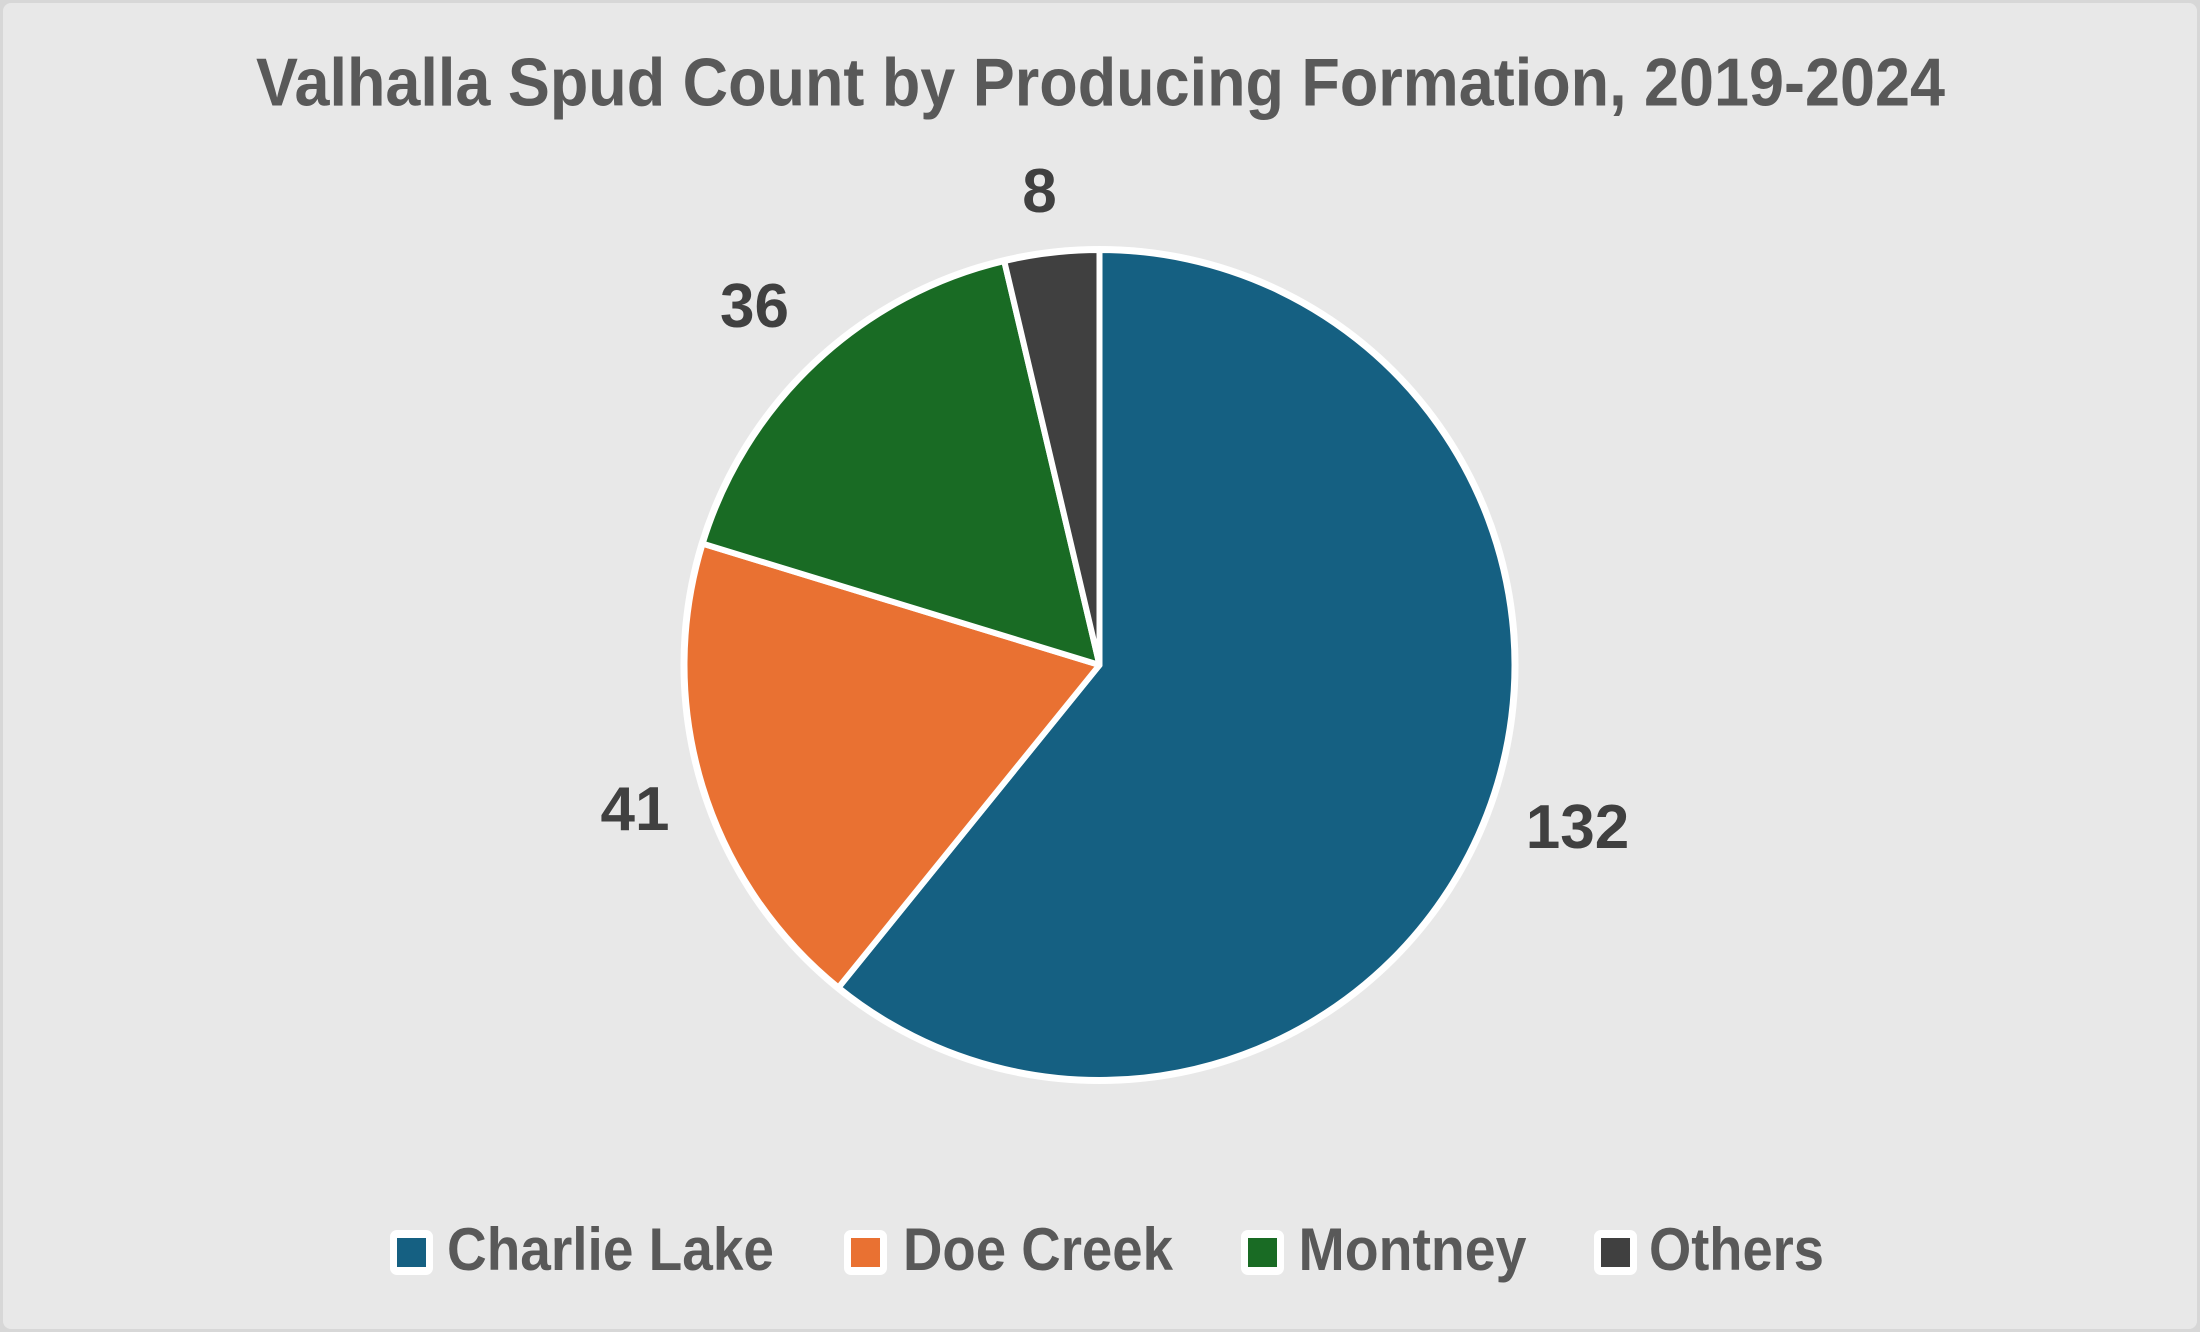  What do you see at coordinates (1038, 1249) in the screenshot?
I see `svg-text: Doe Creek` at bounding box center [1038, 1249].